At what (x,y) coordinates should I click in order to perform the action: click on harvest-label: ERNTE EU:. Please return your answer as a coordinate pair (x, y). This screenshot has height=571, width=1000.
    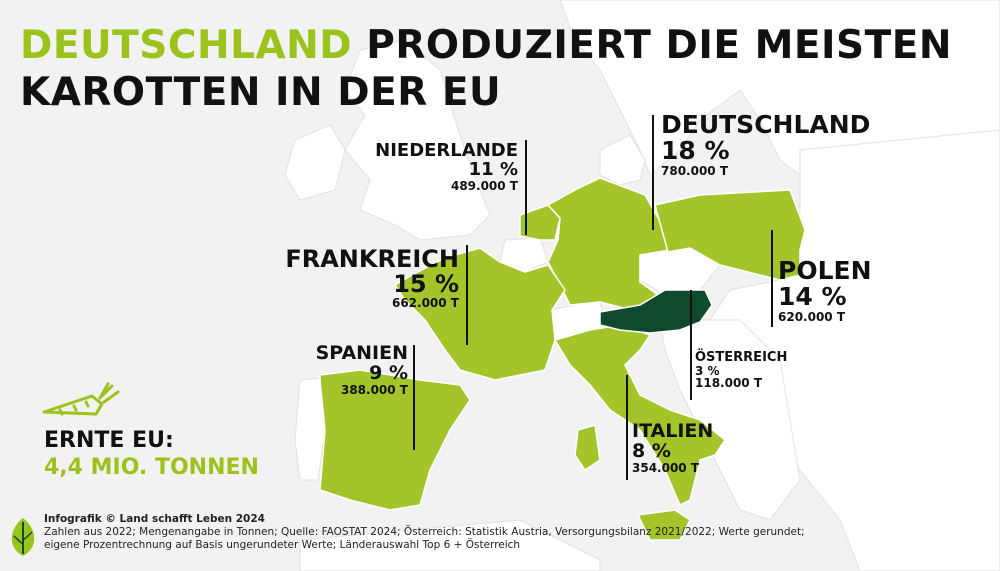
    Looking at the image, I should click on (109, 440).